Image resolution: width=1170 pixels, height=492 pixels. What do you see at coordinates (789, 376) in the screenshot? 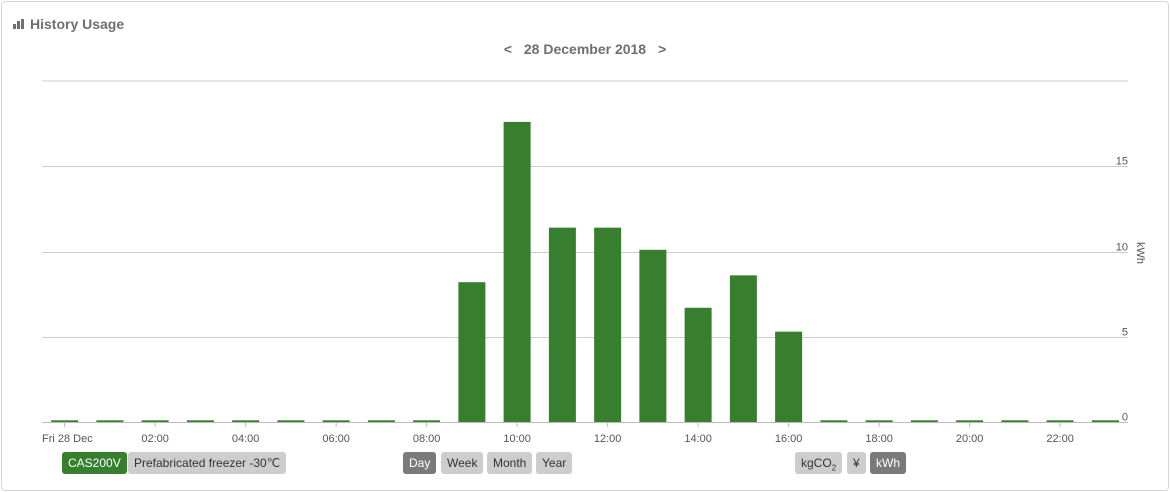
I see `bar-16:00` at bounding box center [789, 376].